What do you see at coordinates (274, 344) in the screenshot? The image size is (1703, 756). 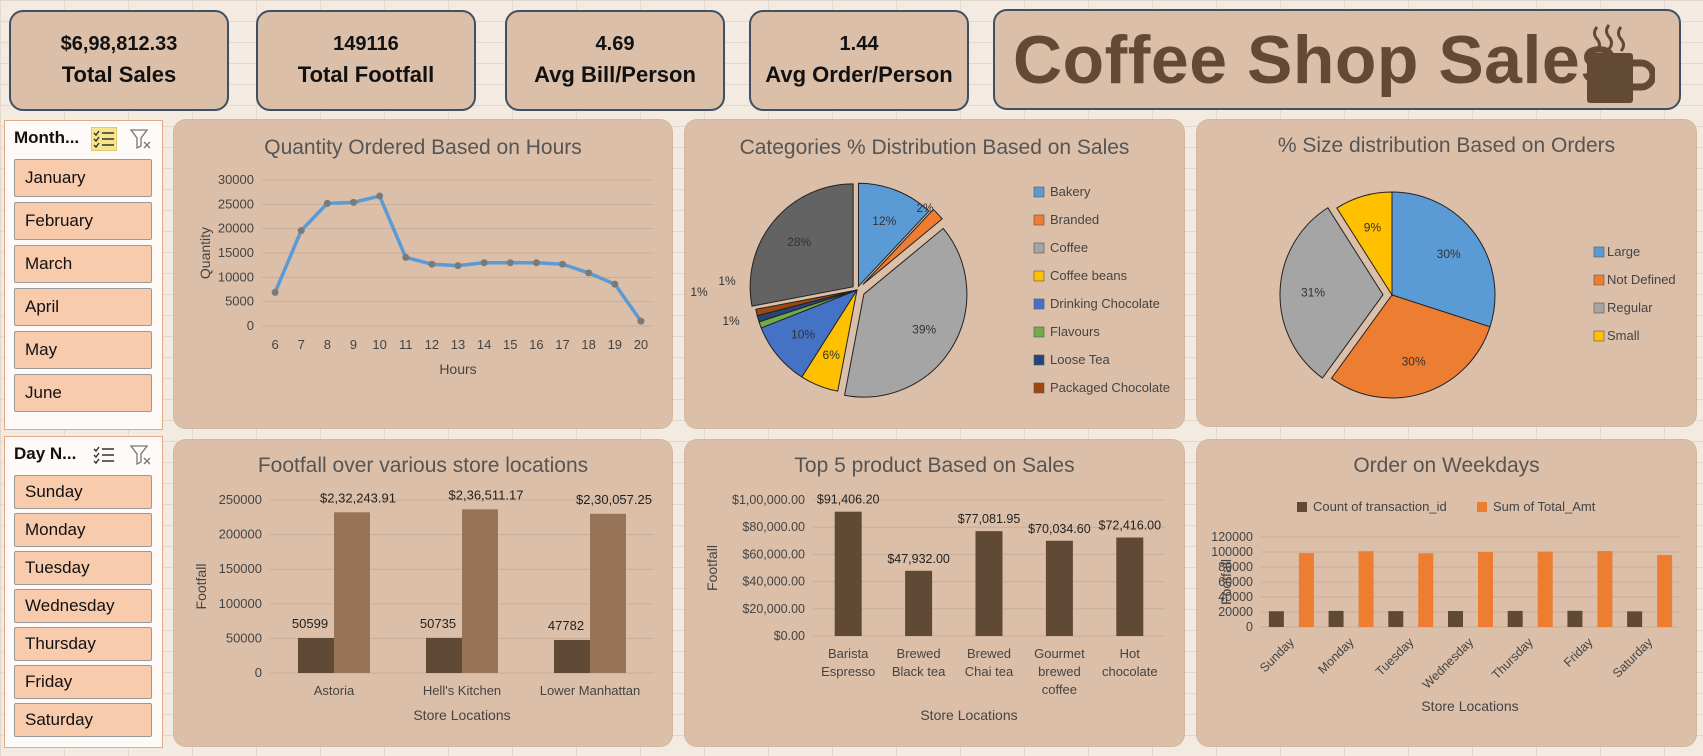 I see `x-tick-label: 6` at bounding box center [274, 344].